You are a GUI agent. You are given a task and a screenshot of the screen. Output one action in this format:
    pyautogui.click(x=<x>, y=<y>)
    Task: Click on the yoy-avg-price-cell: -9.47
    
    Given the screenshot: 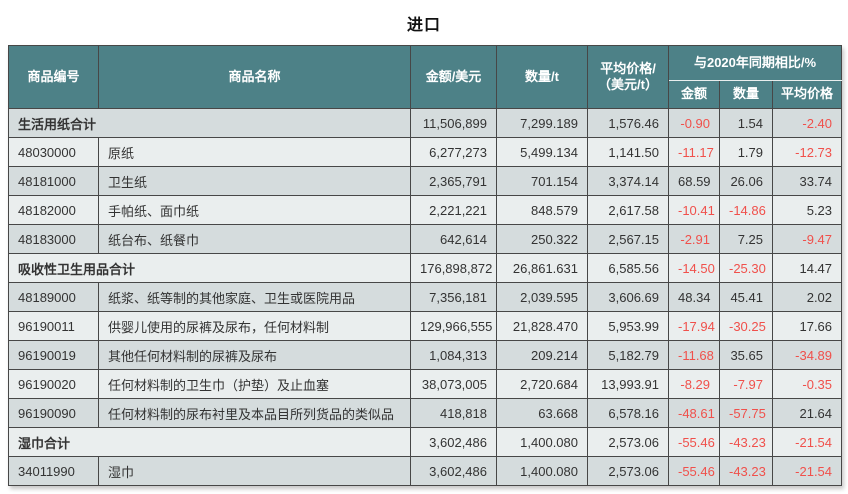 What is the action you would take?
    pyautogui.click(x=807, y=239)
    